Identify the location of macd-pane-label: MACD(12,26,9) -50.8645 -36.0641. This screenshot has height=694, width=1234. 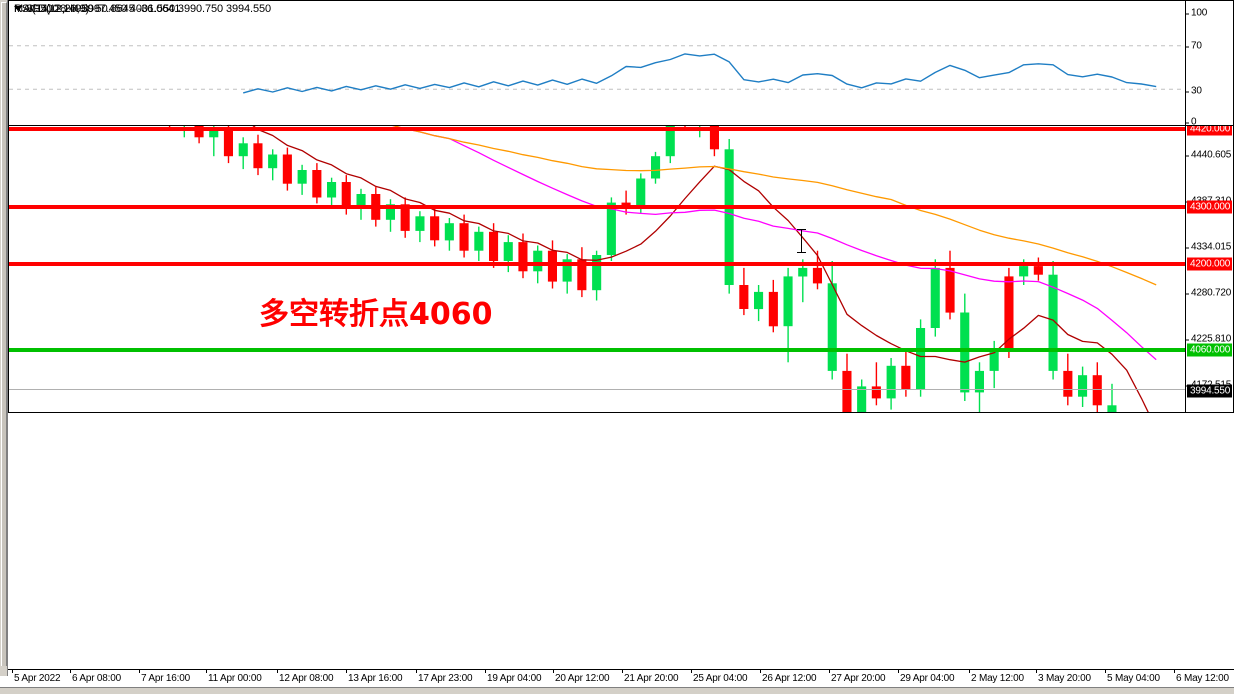
(97, 9).